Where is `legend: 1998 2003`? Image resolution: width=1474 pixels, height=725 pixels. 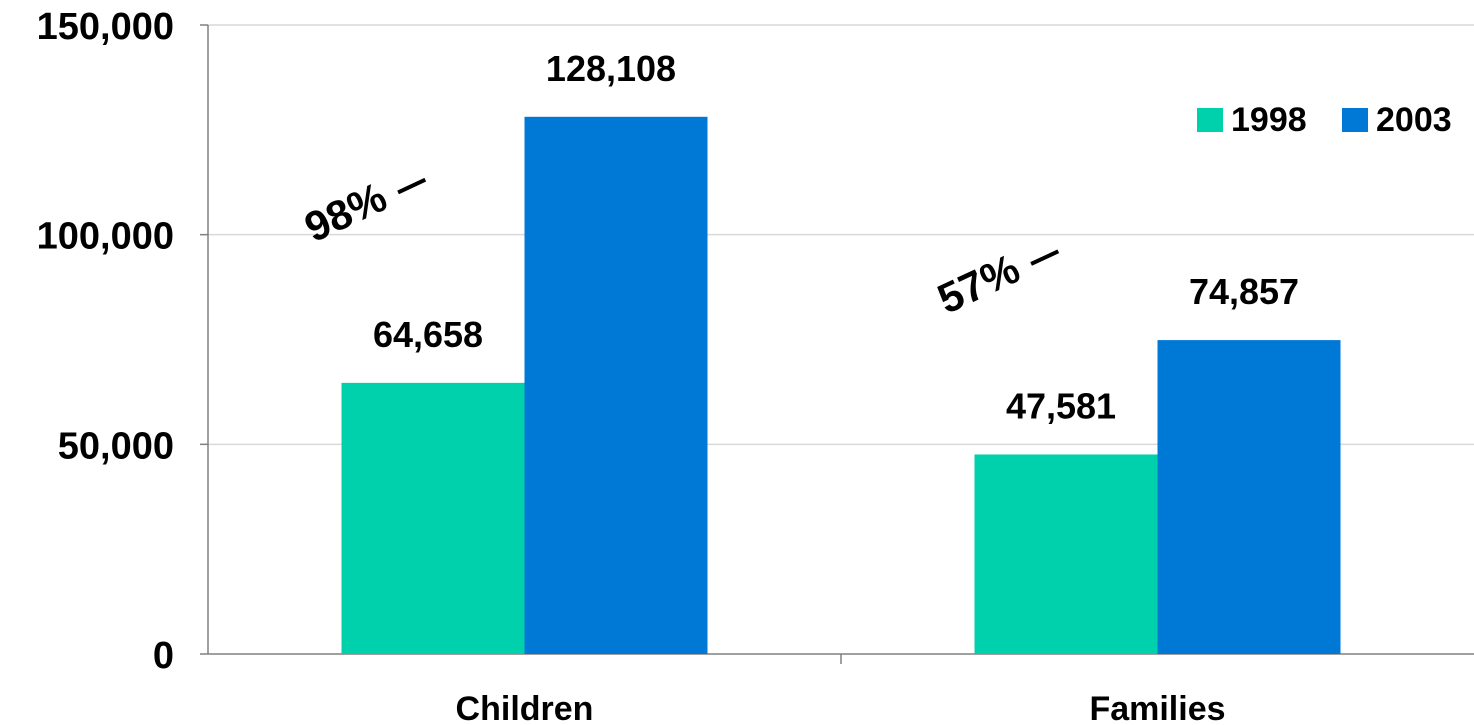
legend: 1998 2003 is located at coordinates (1324, 120).